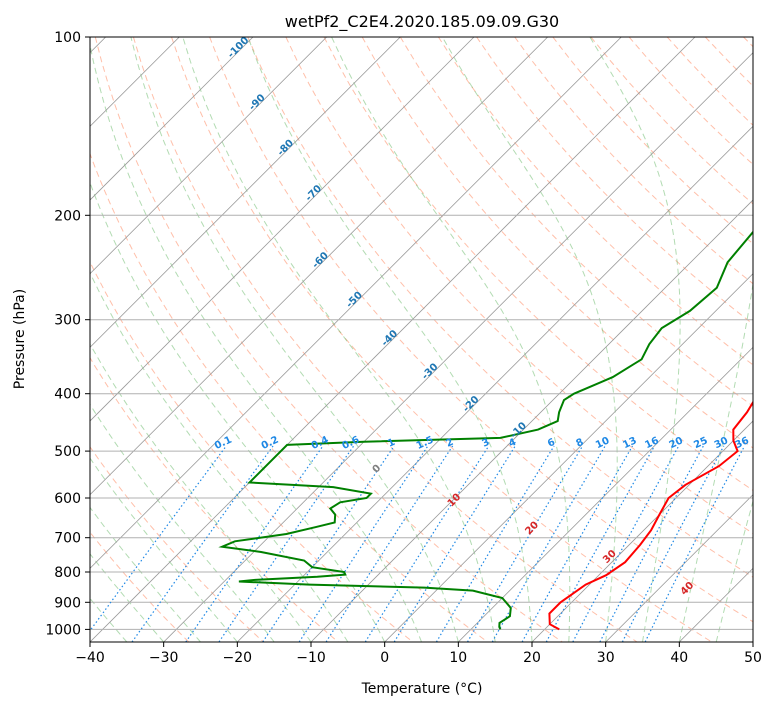 This screenshot has width=775, height=708. Describe the element at coordinates (721, 443) in the screenshot. I see `mixing-ratio-label: 30` at that location.